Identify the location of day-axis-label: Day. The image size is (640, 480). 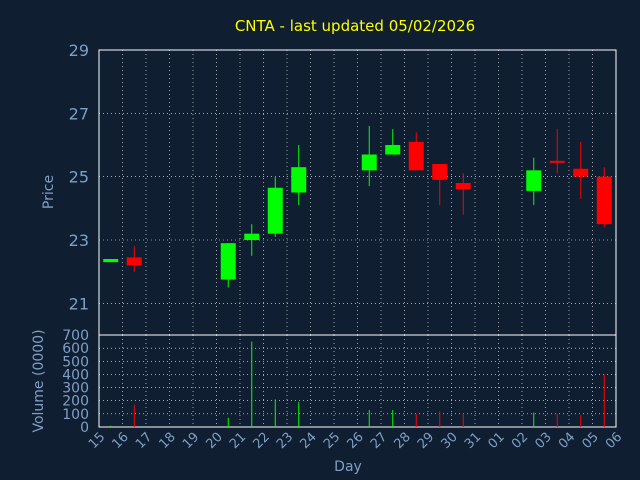
(348, 467).